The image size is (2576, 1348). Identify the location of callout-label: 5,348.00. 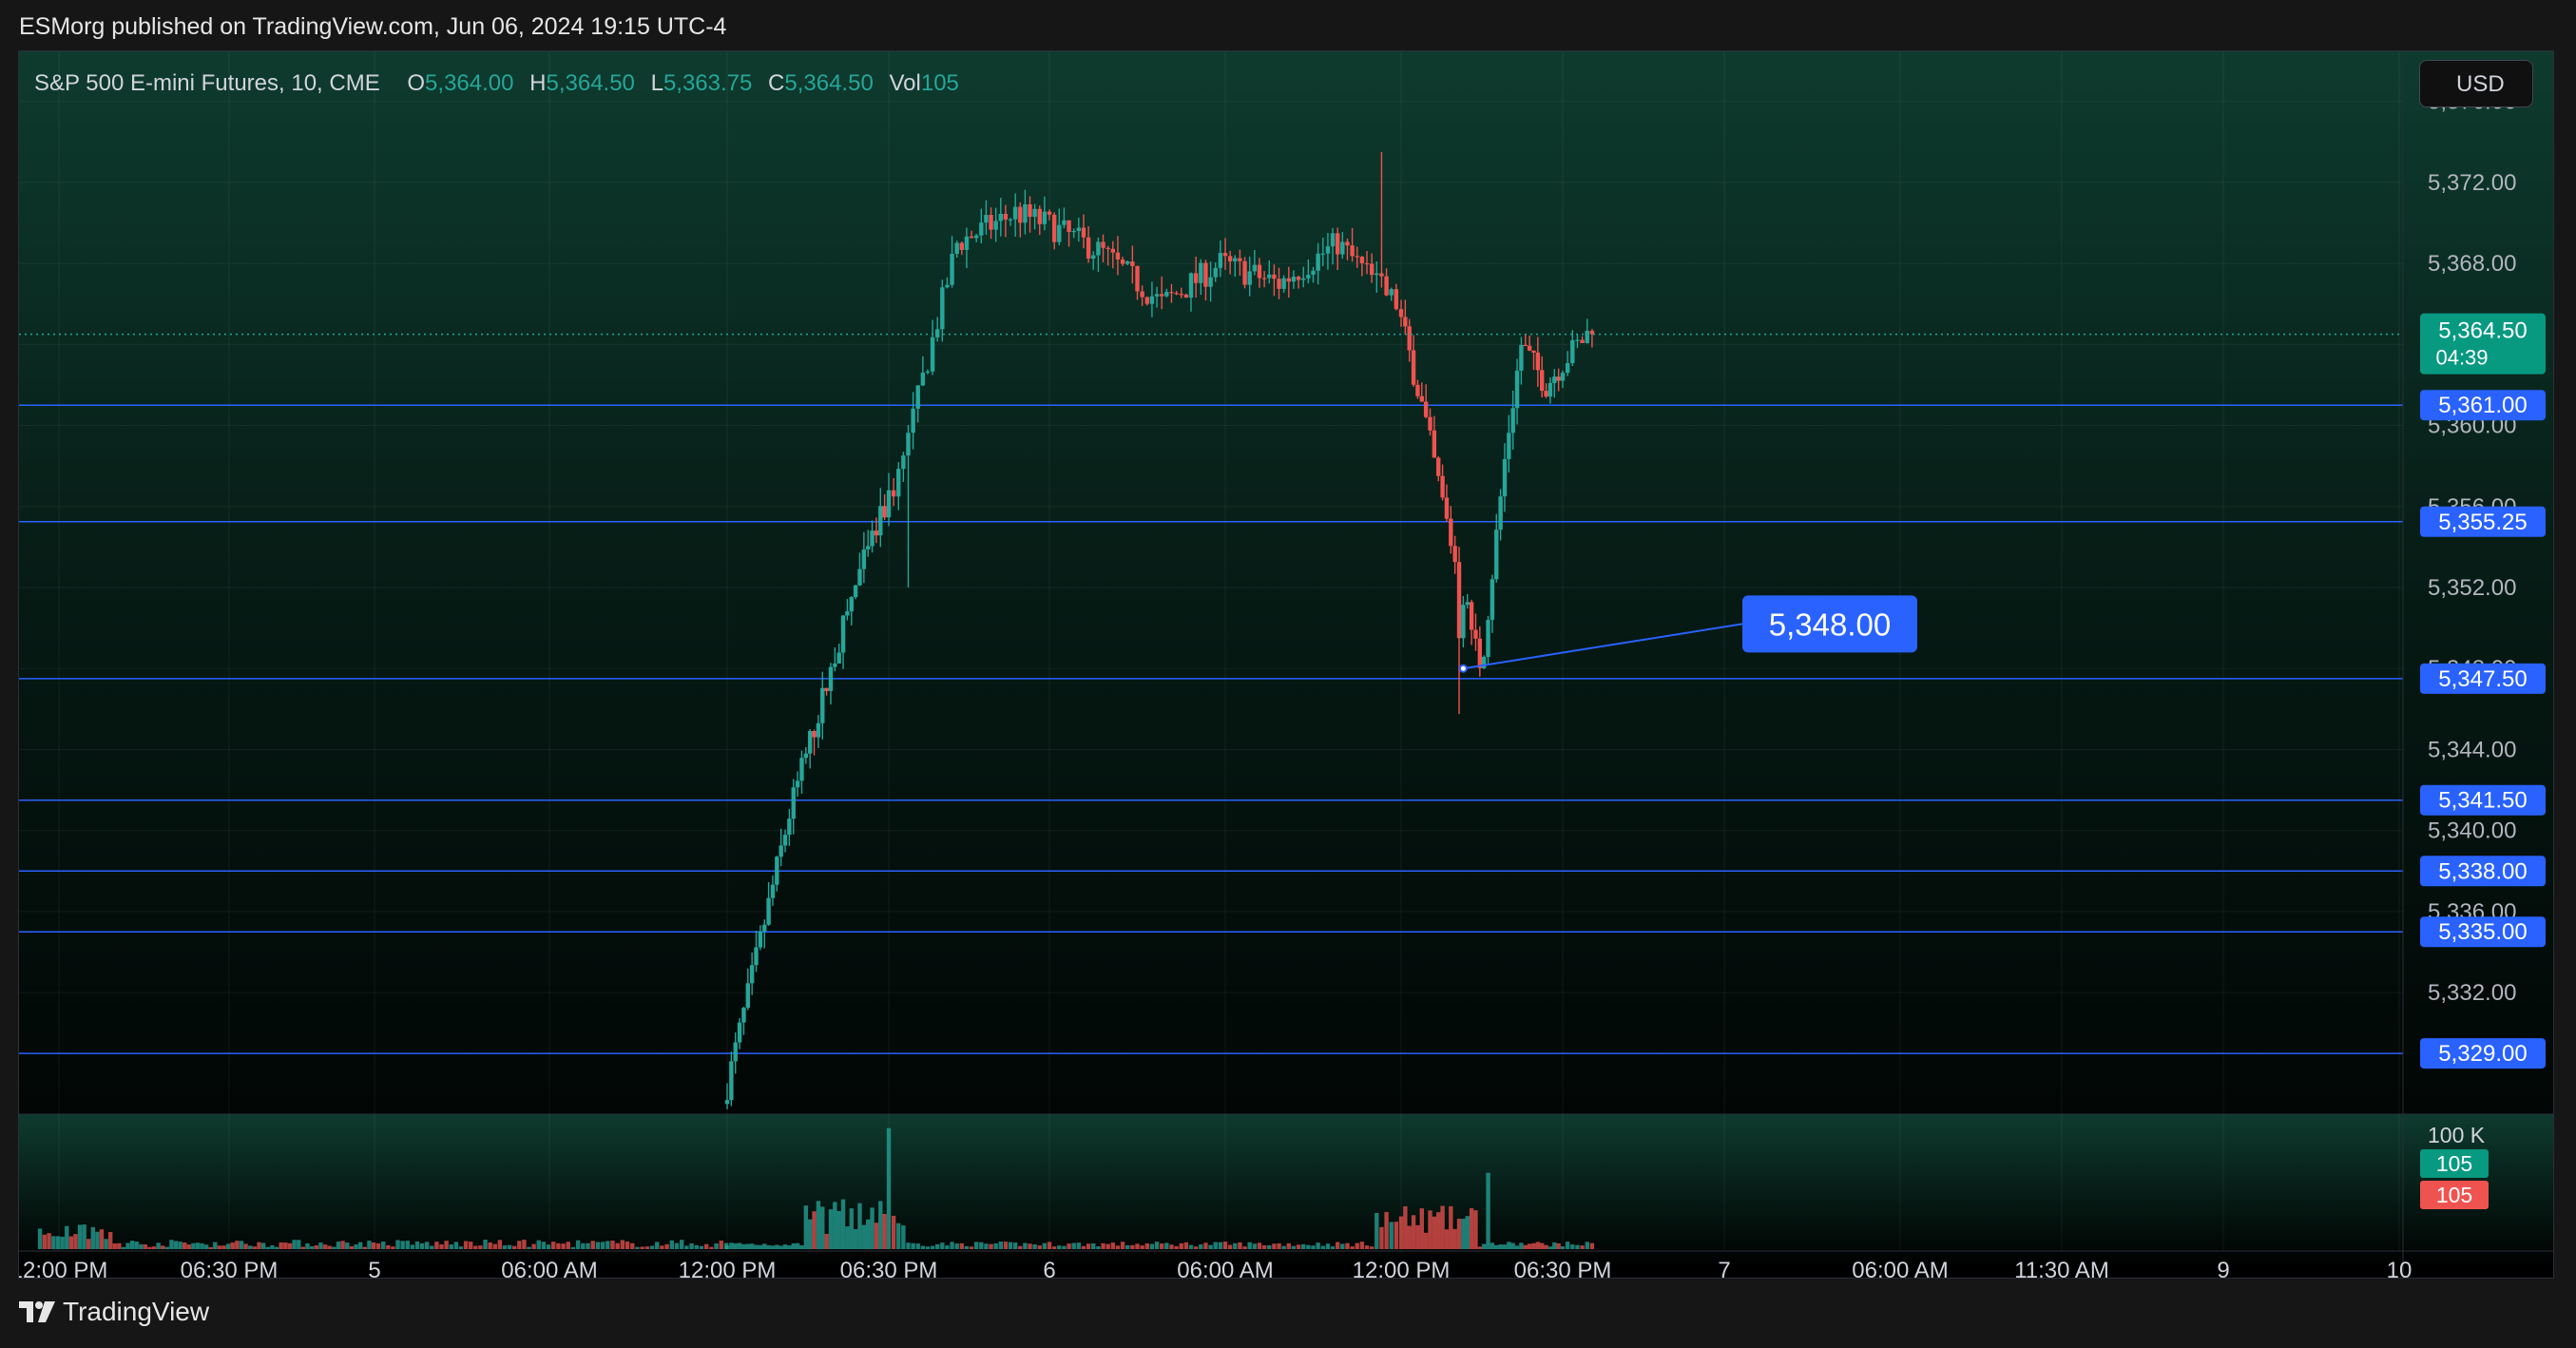
(1830, 624).